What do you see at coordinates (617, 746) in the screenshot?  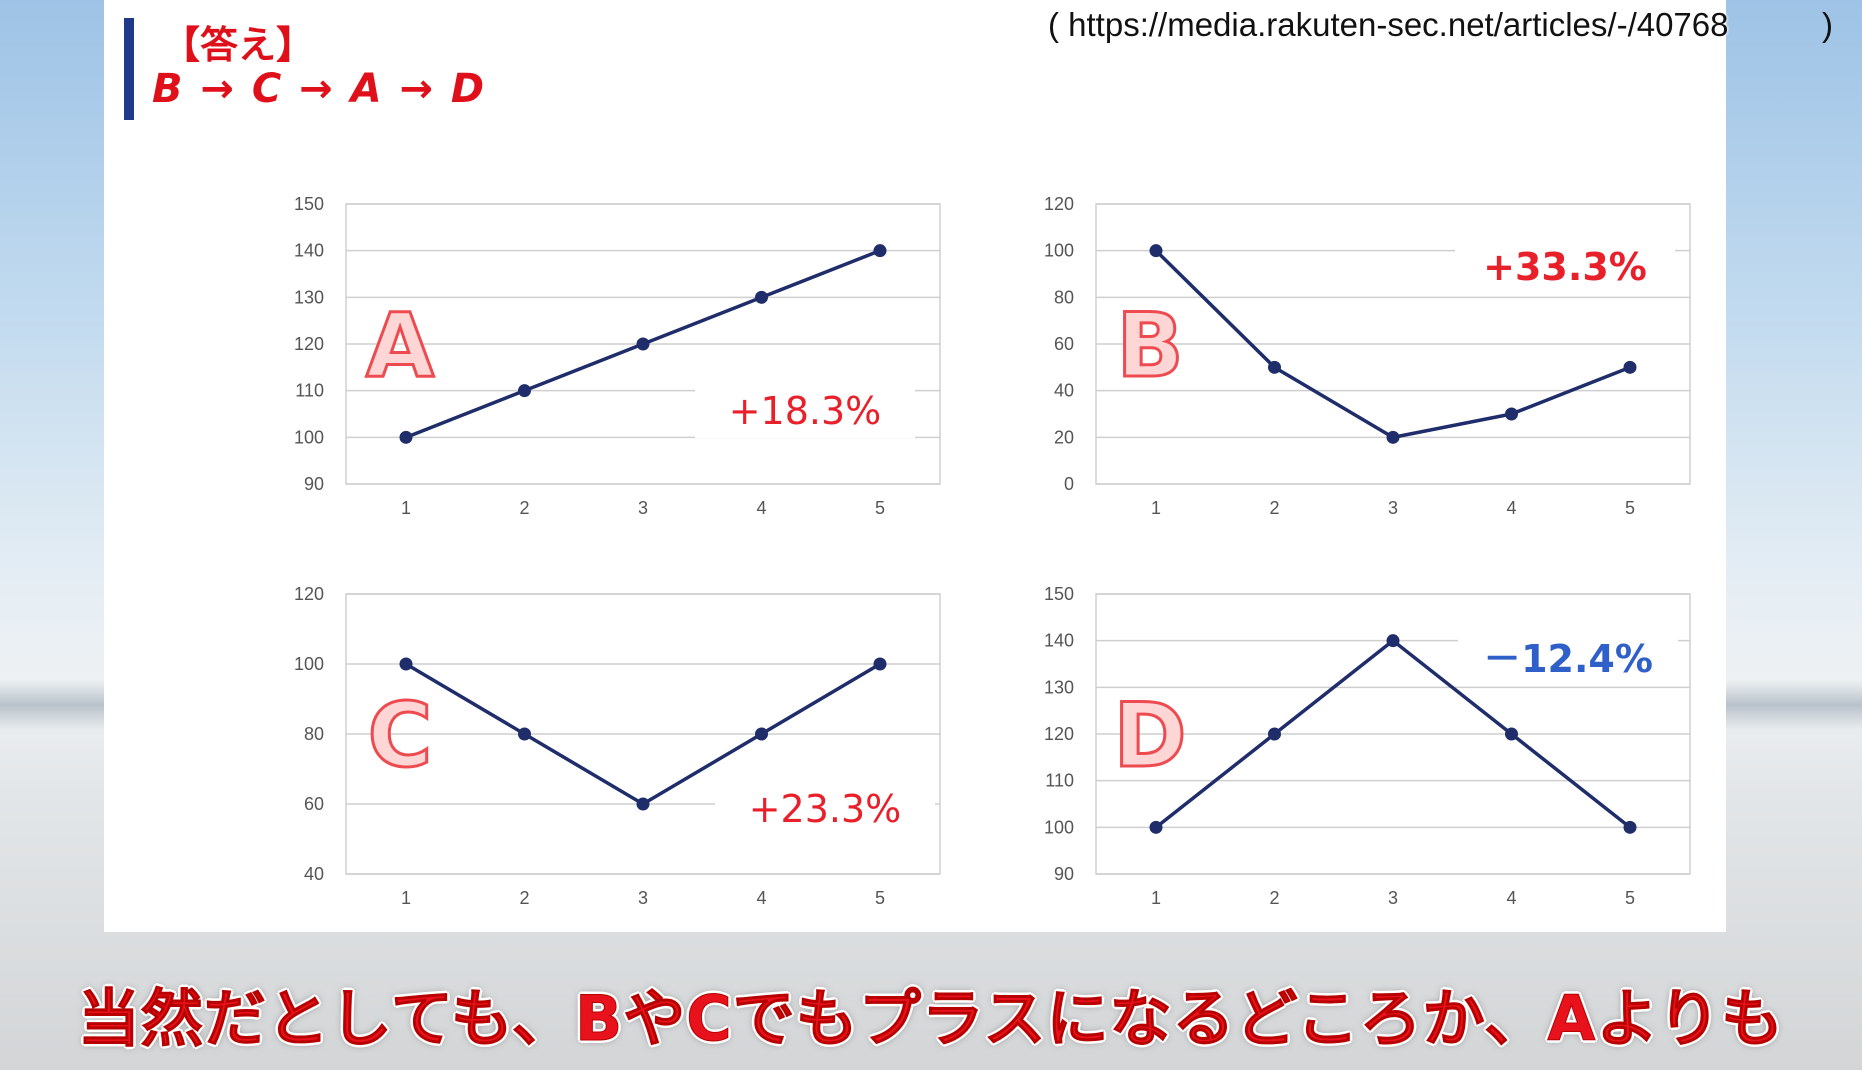 I see `chart-c: 40 60 80 100 120 1 2 3 4 5 C +23.3%` at bounding box center [617, 746].